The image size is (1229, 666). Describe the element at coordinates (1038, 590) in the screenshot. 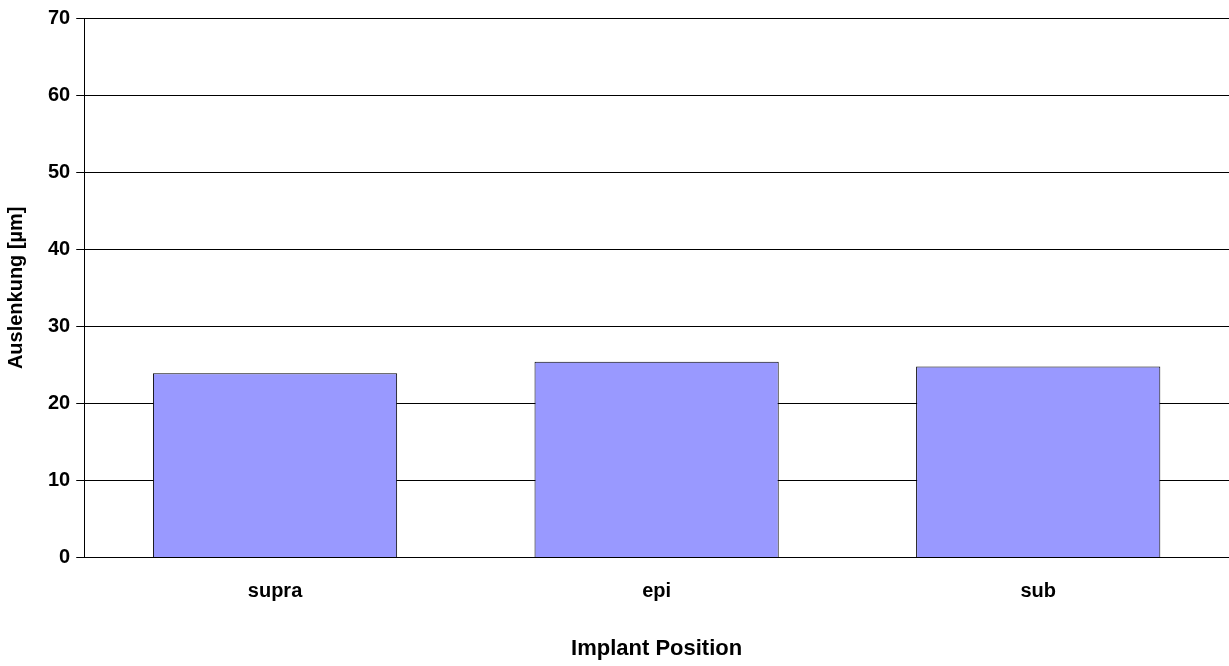

I see `x-tick-label: sub` at that location.